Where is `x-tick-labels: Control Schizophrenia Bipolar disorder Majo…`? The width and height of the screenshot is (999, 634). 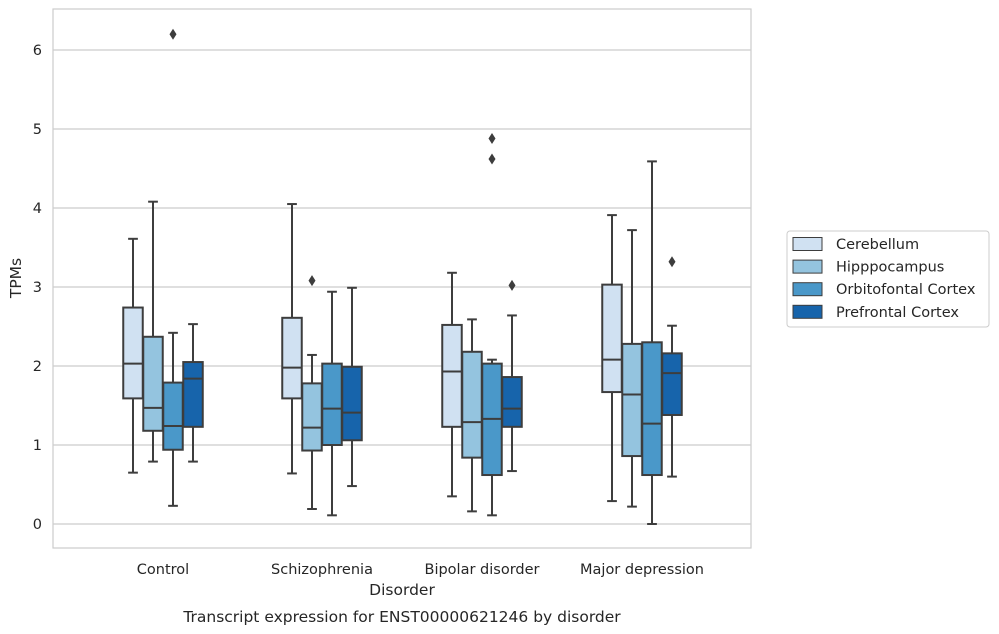
x-tick-labels: Control Schizophrenia Bipolar disorder Majo… is located at coordinates (420, 570).